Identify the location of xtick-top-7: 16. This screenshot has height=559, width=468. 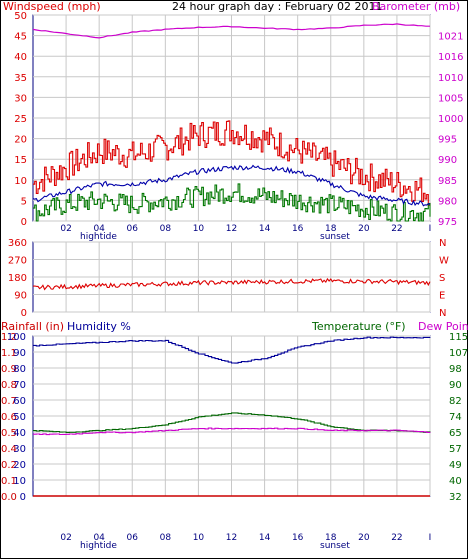
(298, 229).